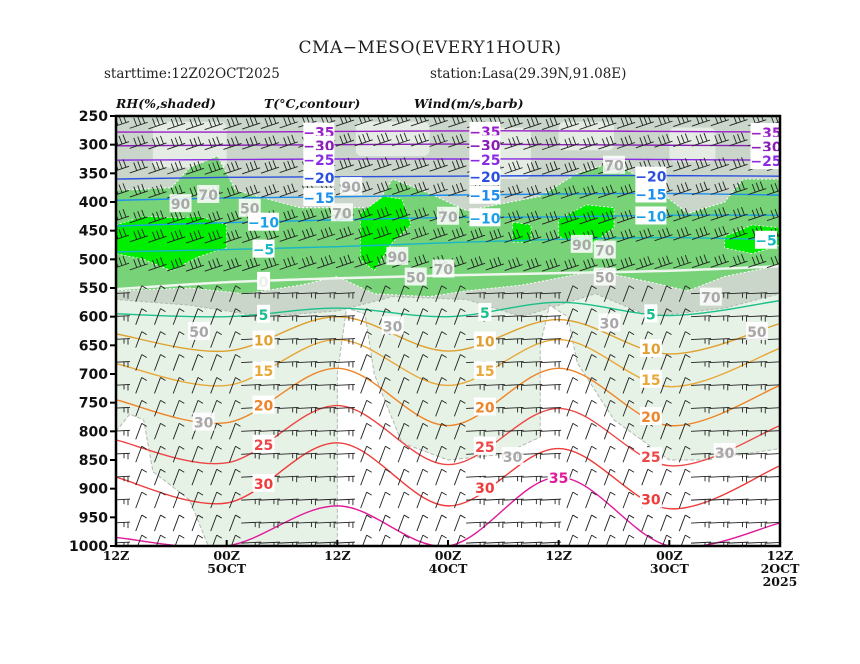  I want to click on temp-label: 15, so click(484, 372).